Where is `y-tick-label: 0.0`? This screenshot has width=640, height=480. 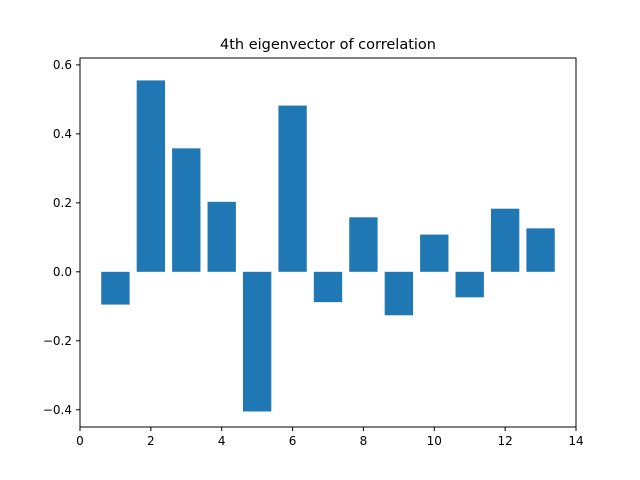 y-tick-label: 0.0 is located at coordinates (62, 272).